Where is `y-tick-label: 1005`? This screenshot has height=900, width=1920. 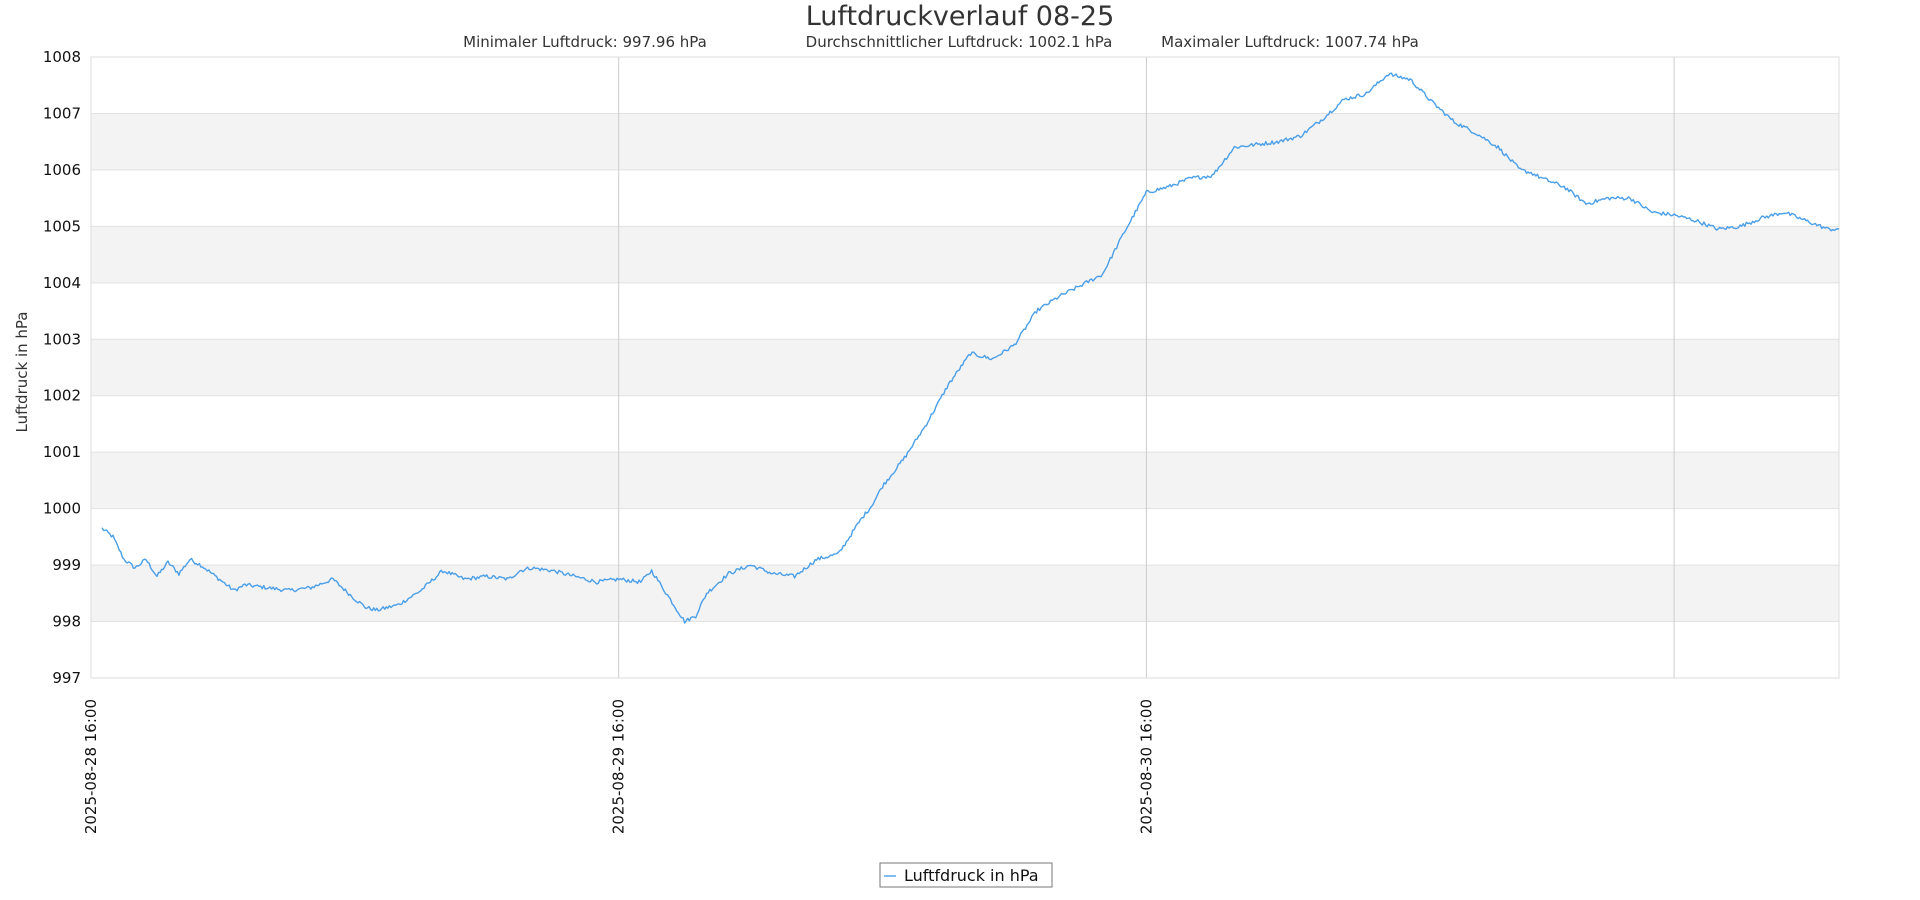 y-tick-label: 1005 is located at coordinates (62, 226).